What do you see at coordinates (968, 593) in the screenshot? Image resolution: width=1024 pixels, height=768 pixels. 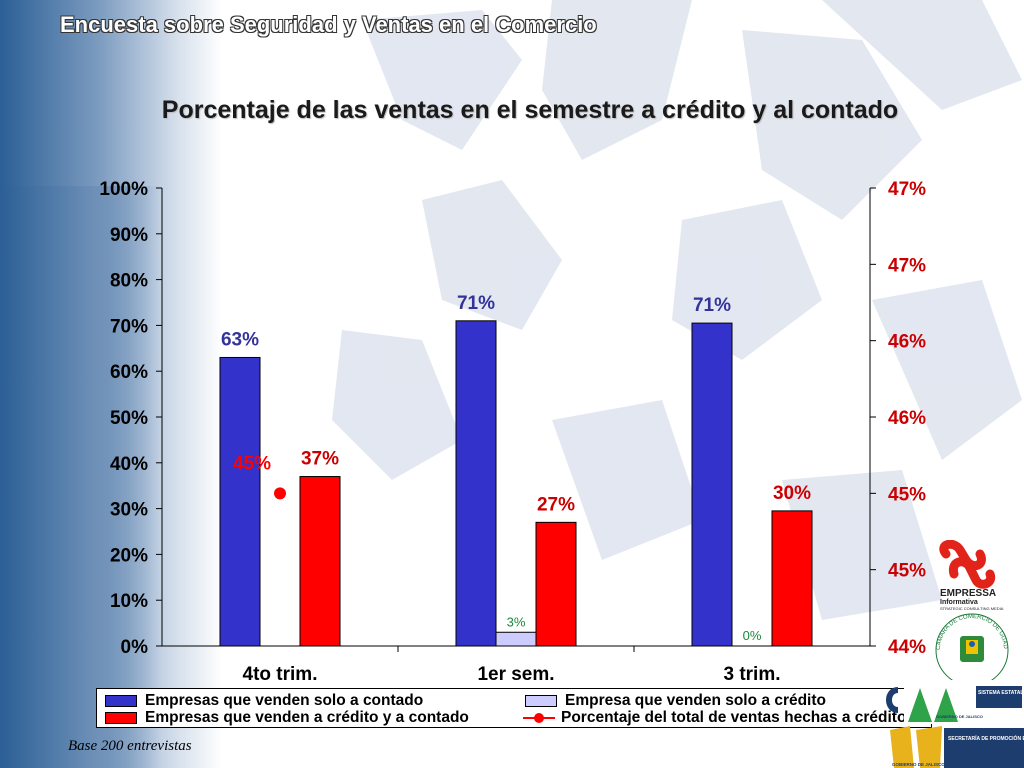 I see `empressa-name: EMPRESSA` at bounding box center [968, 593].